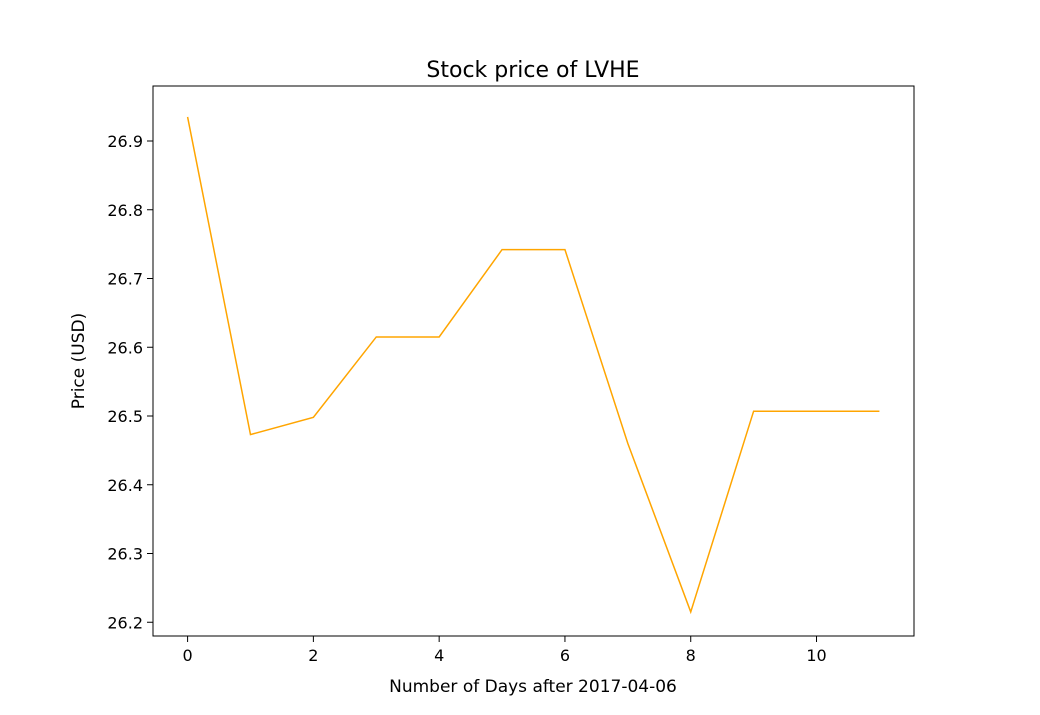 Image resolution: width=1040 pixels, height=715 pixels. I want to click on y-tick-label: 26.2, so click(125, 622).